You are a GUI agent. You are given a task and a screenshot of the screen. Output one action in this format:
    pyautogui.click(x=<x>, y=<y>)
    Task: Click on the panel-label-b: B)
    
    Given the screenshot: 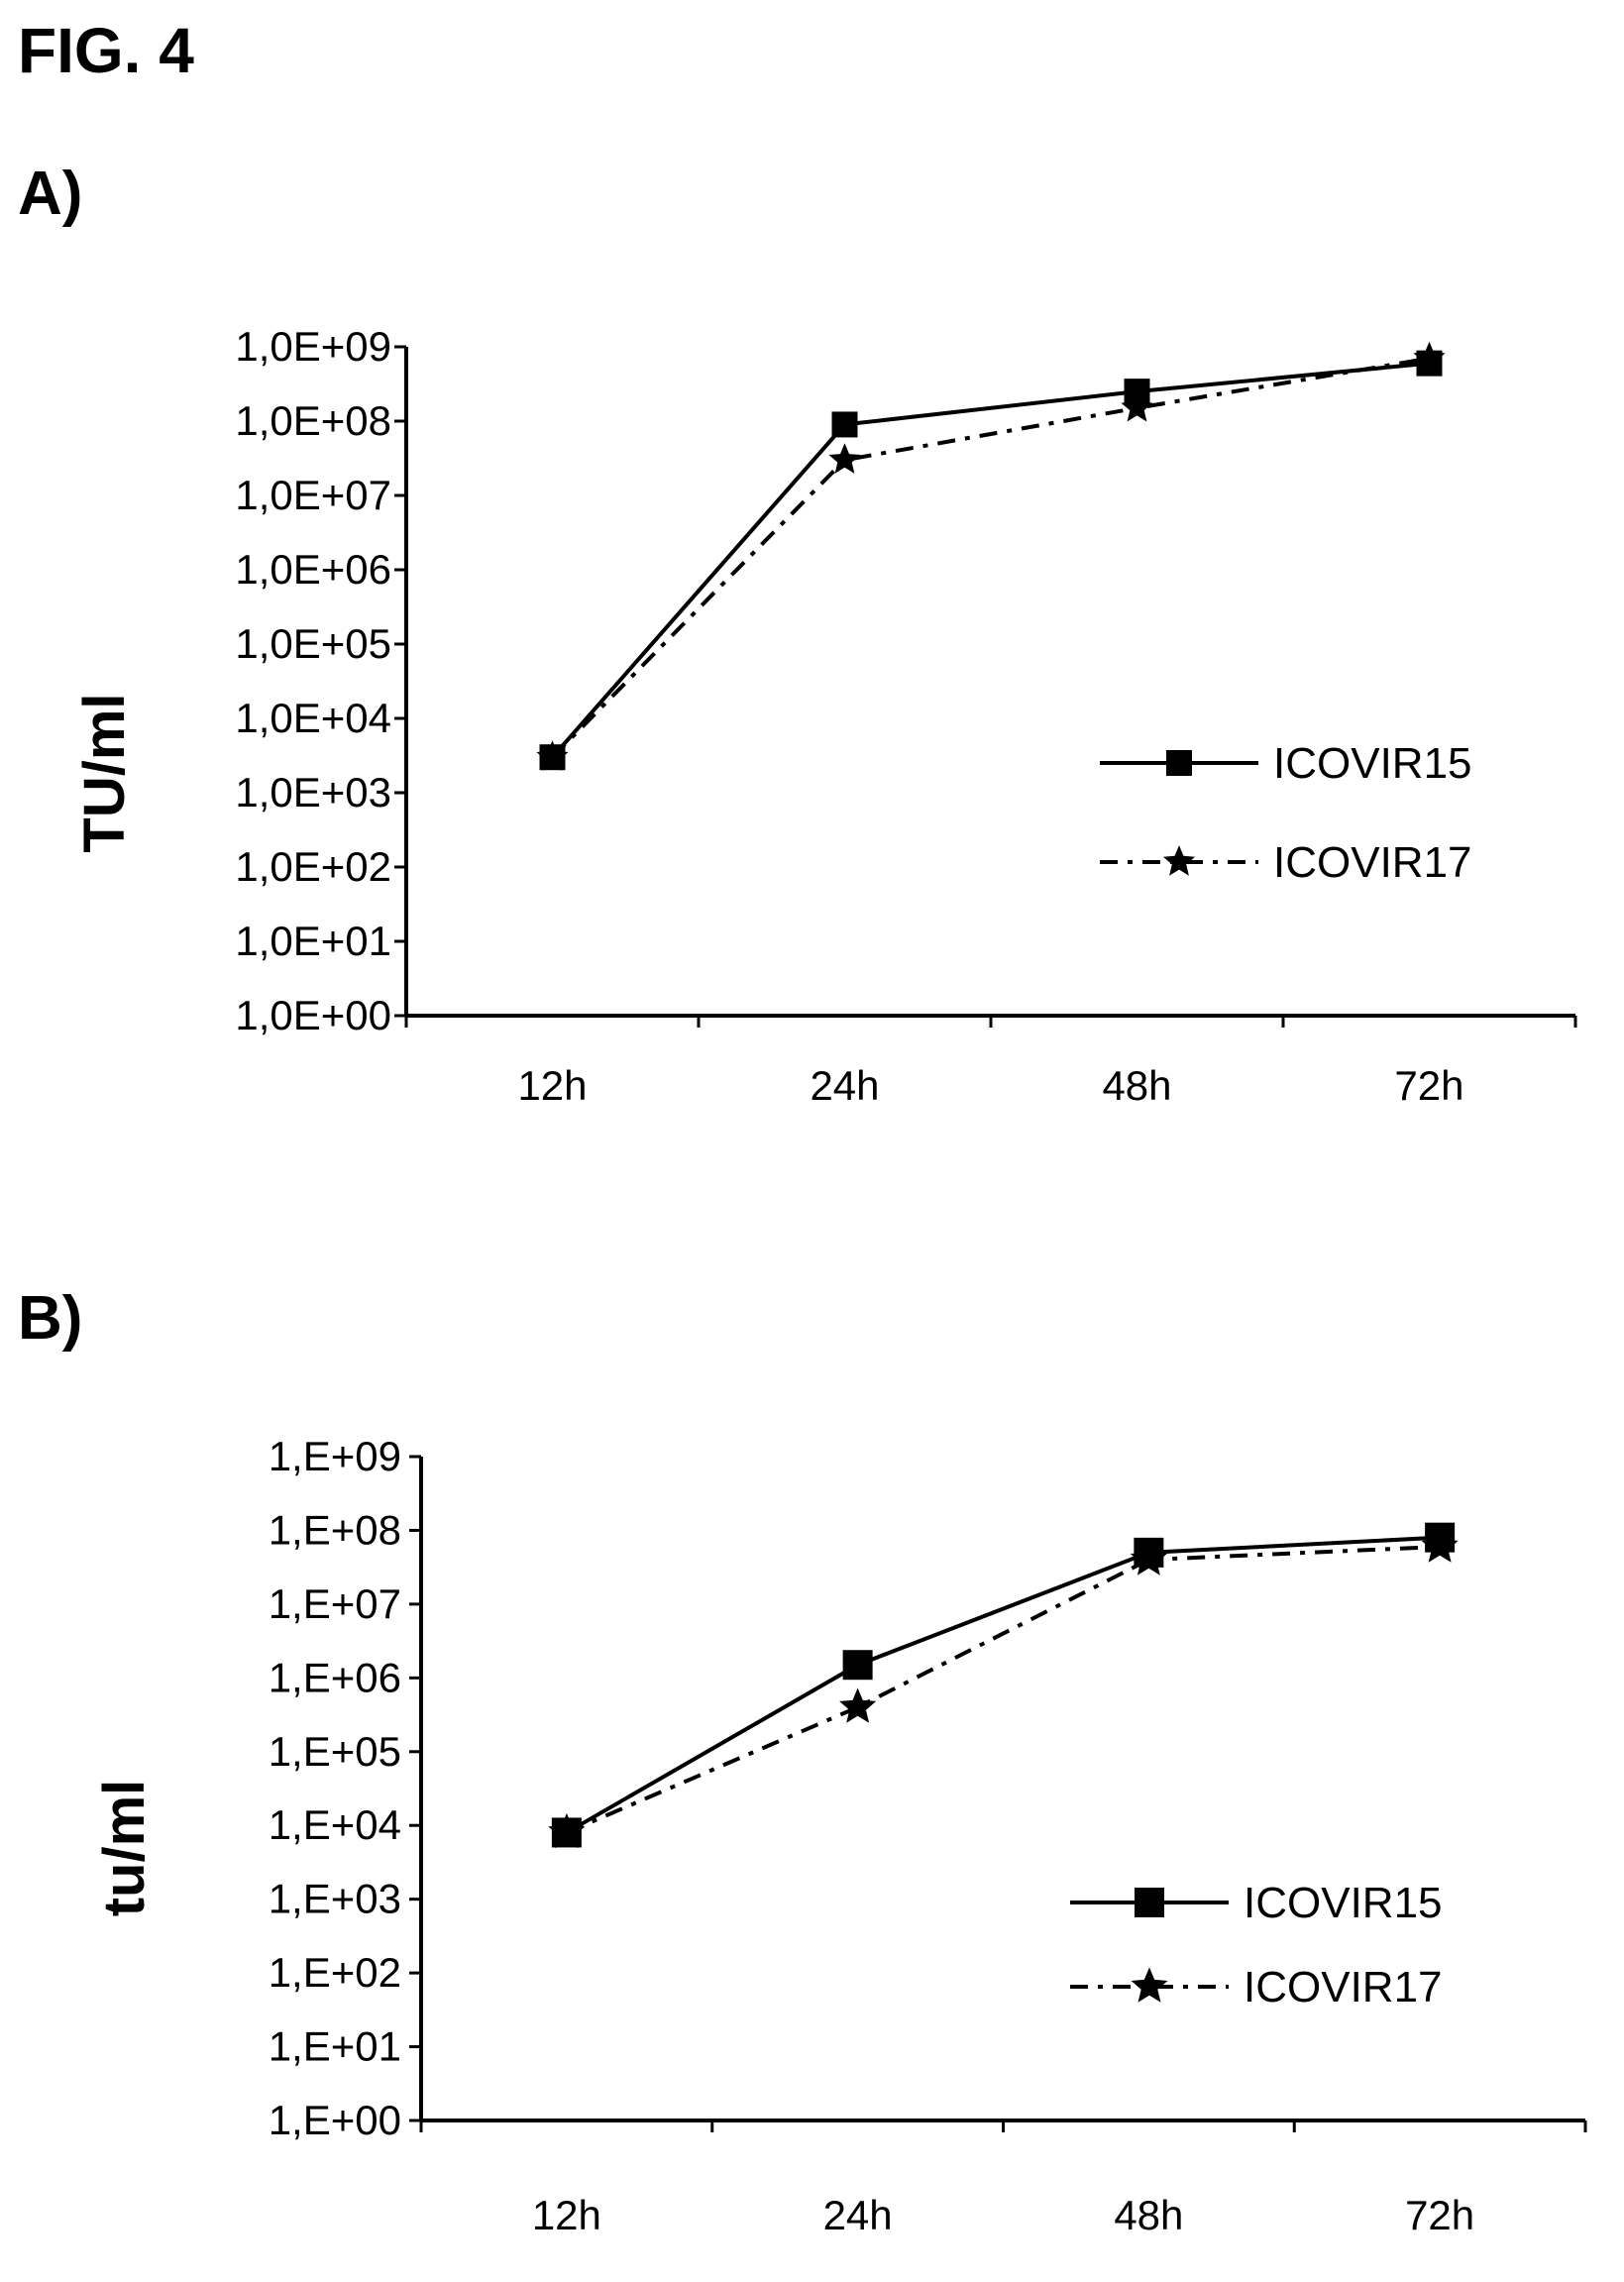 What is the action you would take?
    pyautogui.click(x=51, y=1318)
    